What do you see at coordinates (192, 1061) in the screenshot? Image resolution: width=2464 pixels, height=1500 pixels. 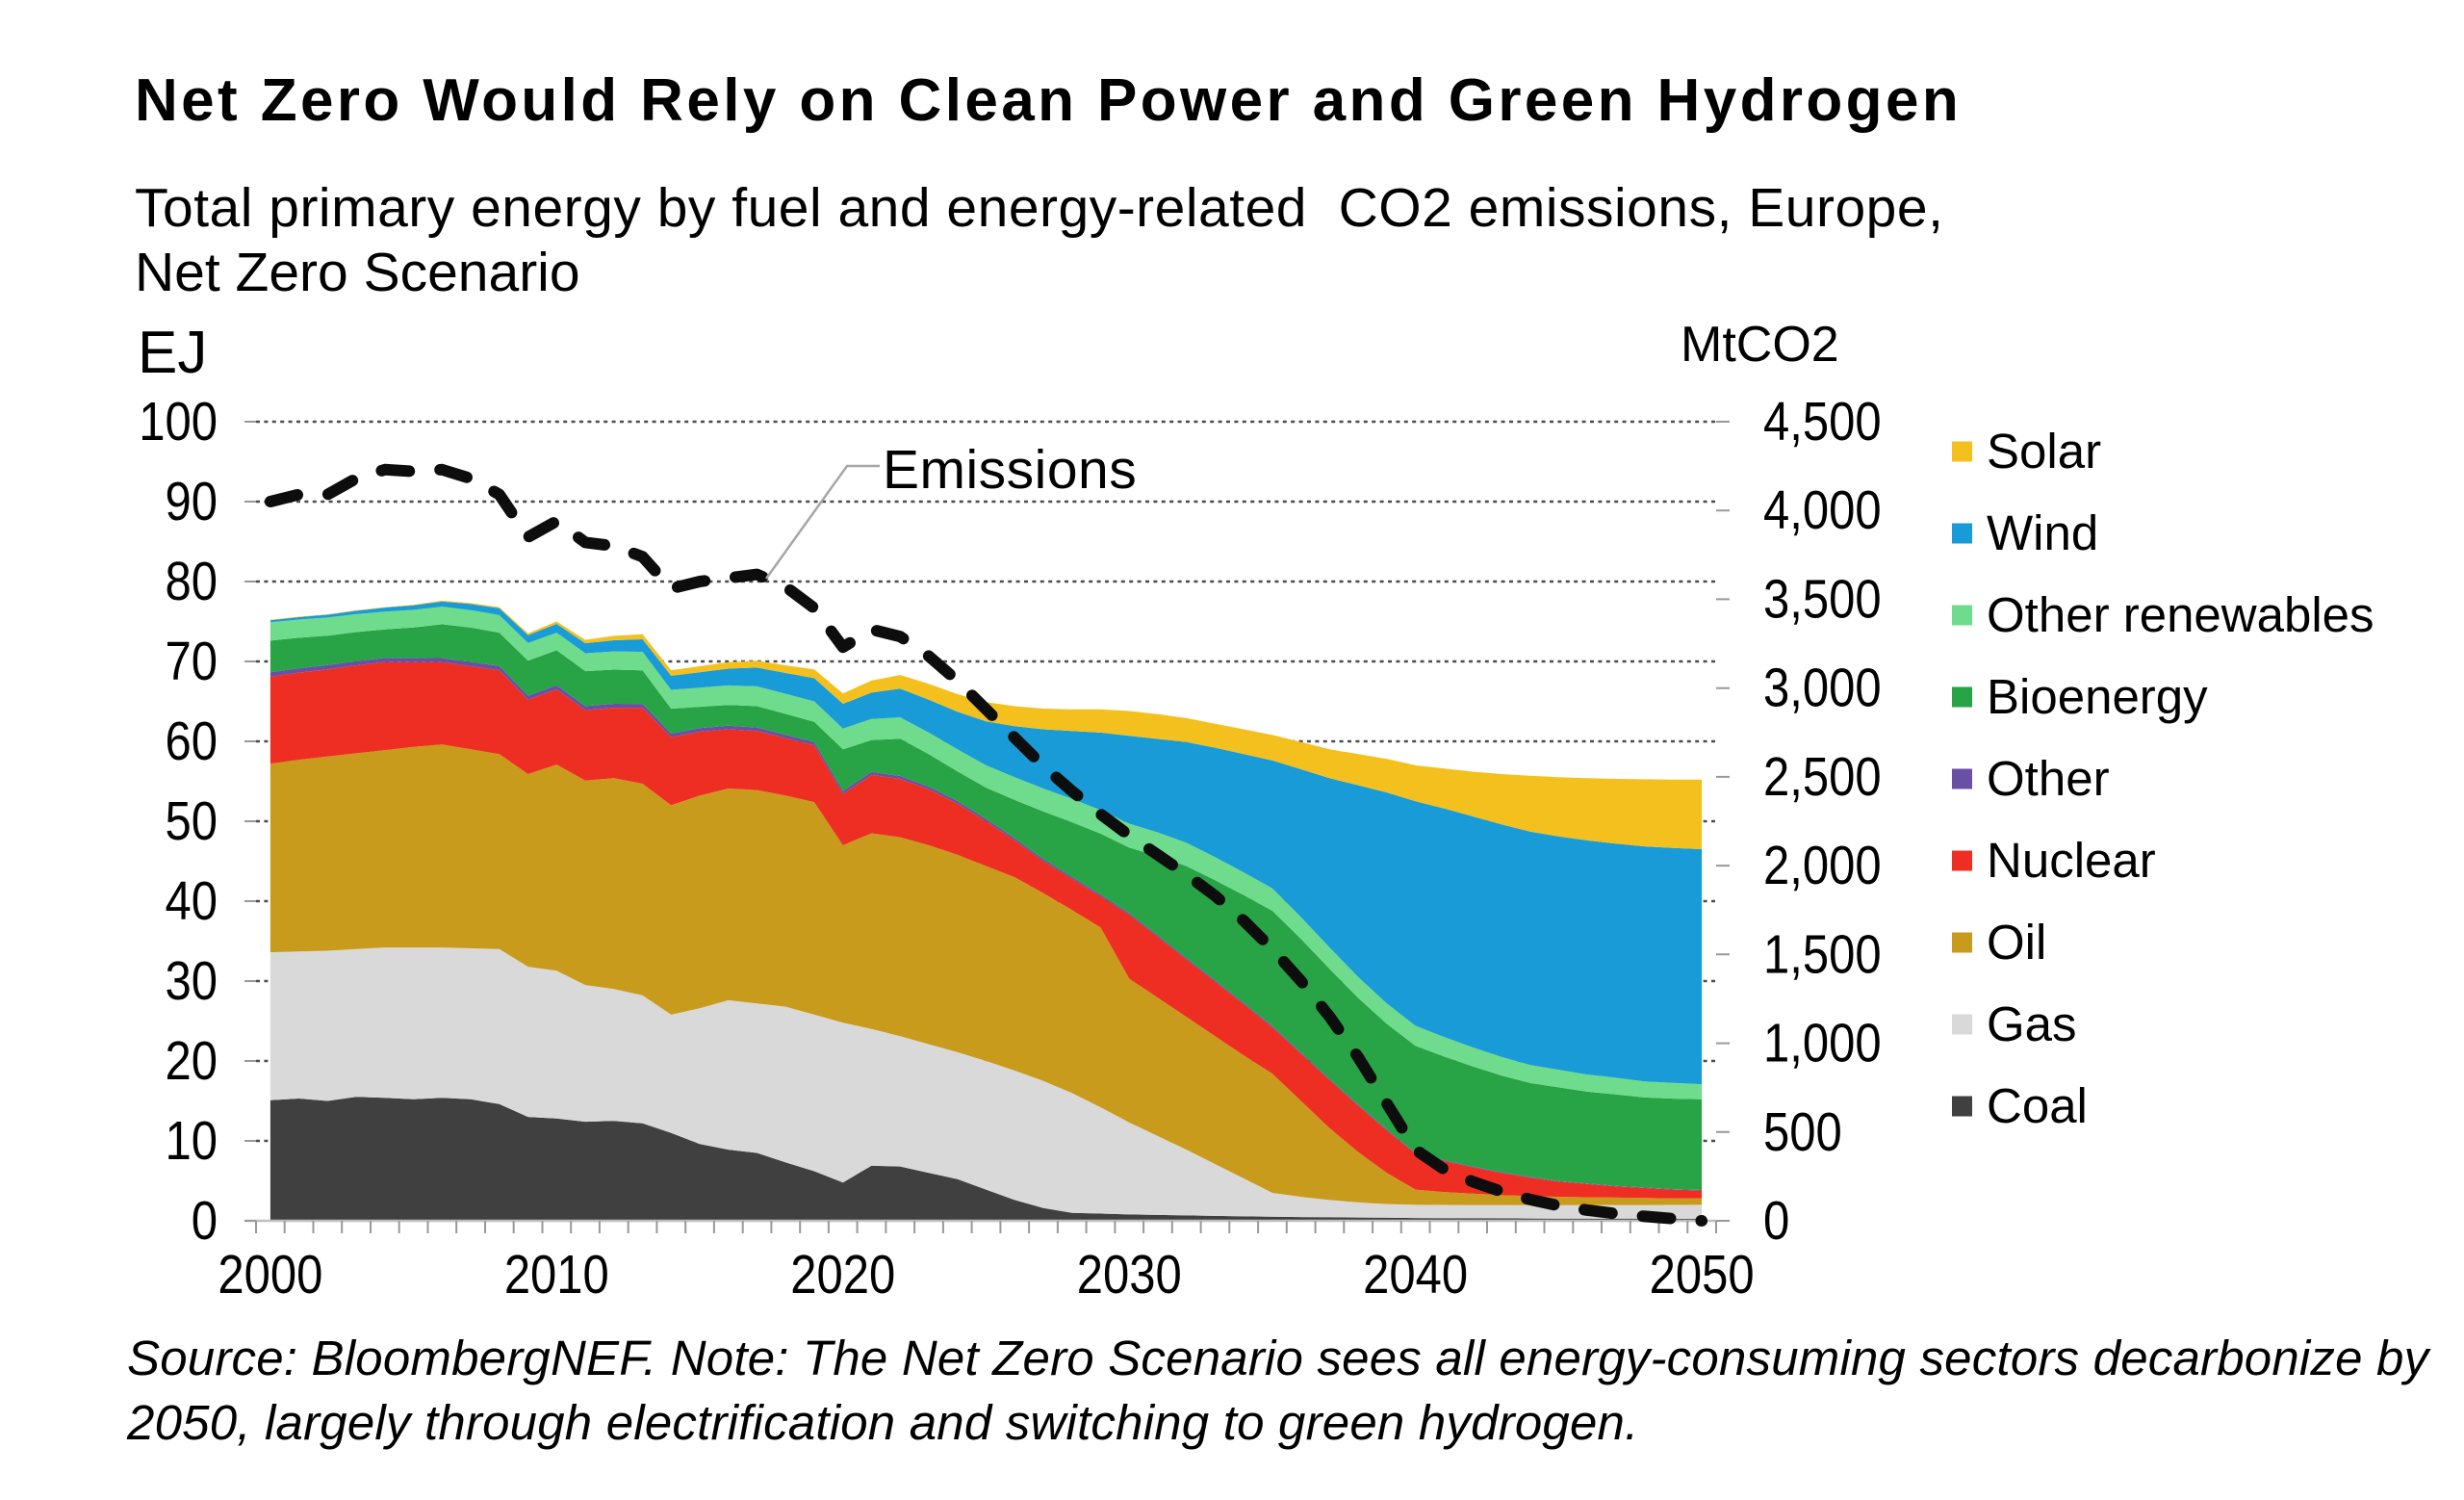 I see `svg-text: 20` at bounding box center [192, 1061].